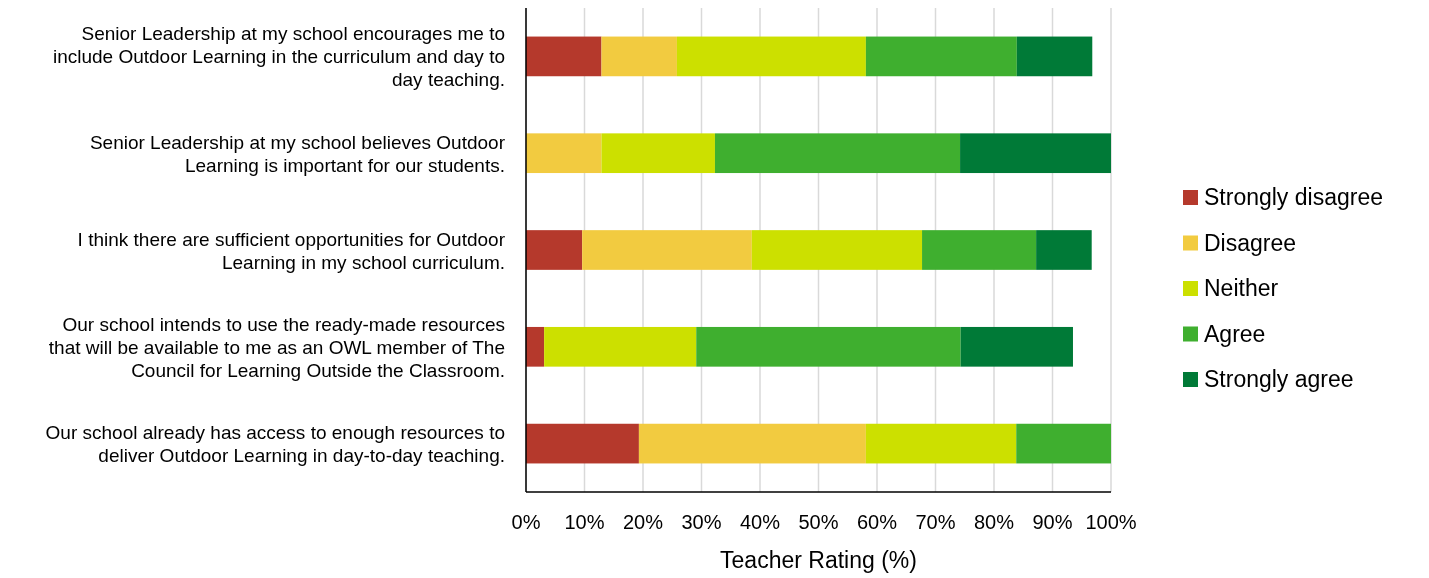 This screenshot has width=1429, height=578. I want to click on x-tick-label: 60%, so click(877, 522).